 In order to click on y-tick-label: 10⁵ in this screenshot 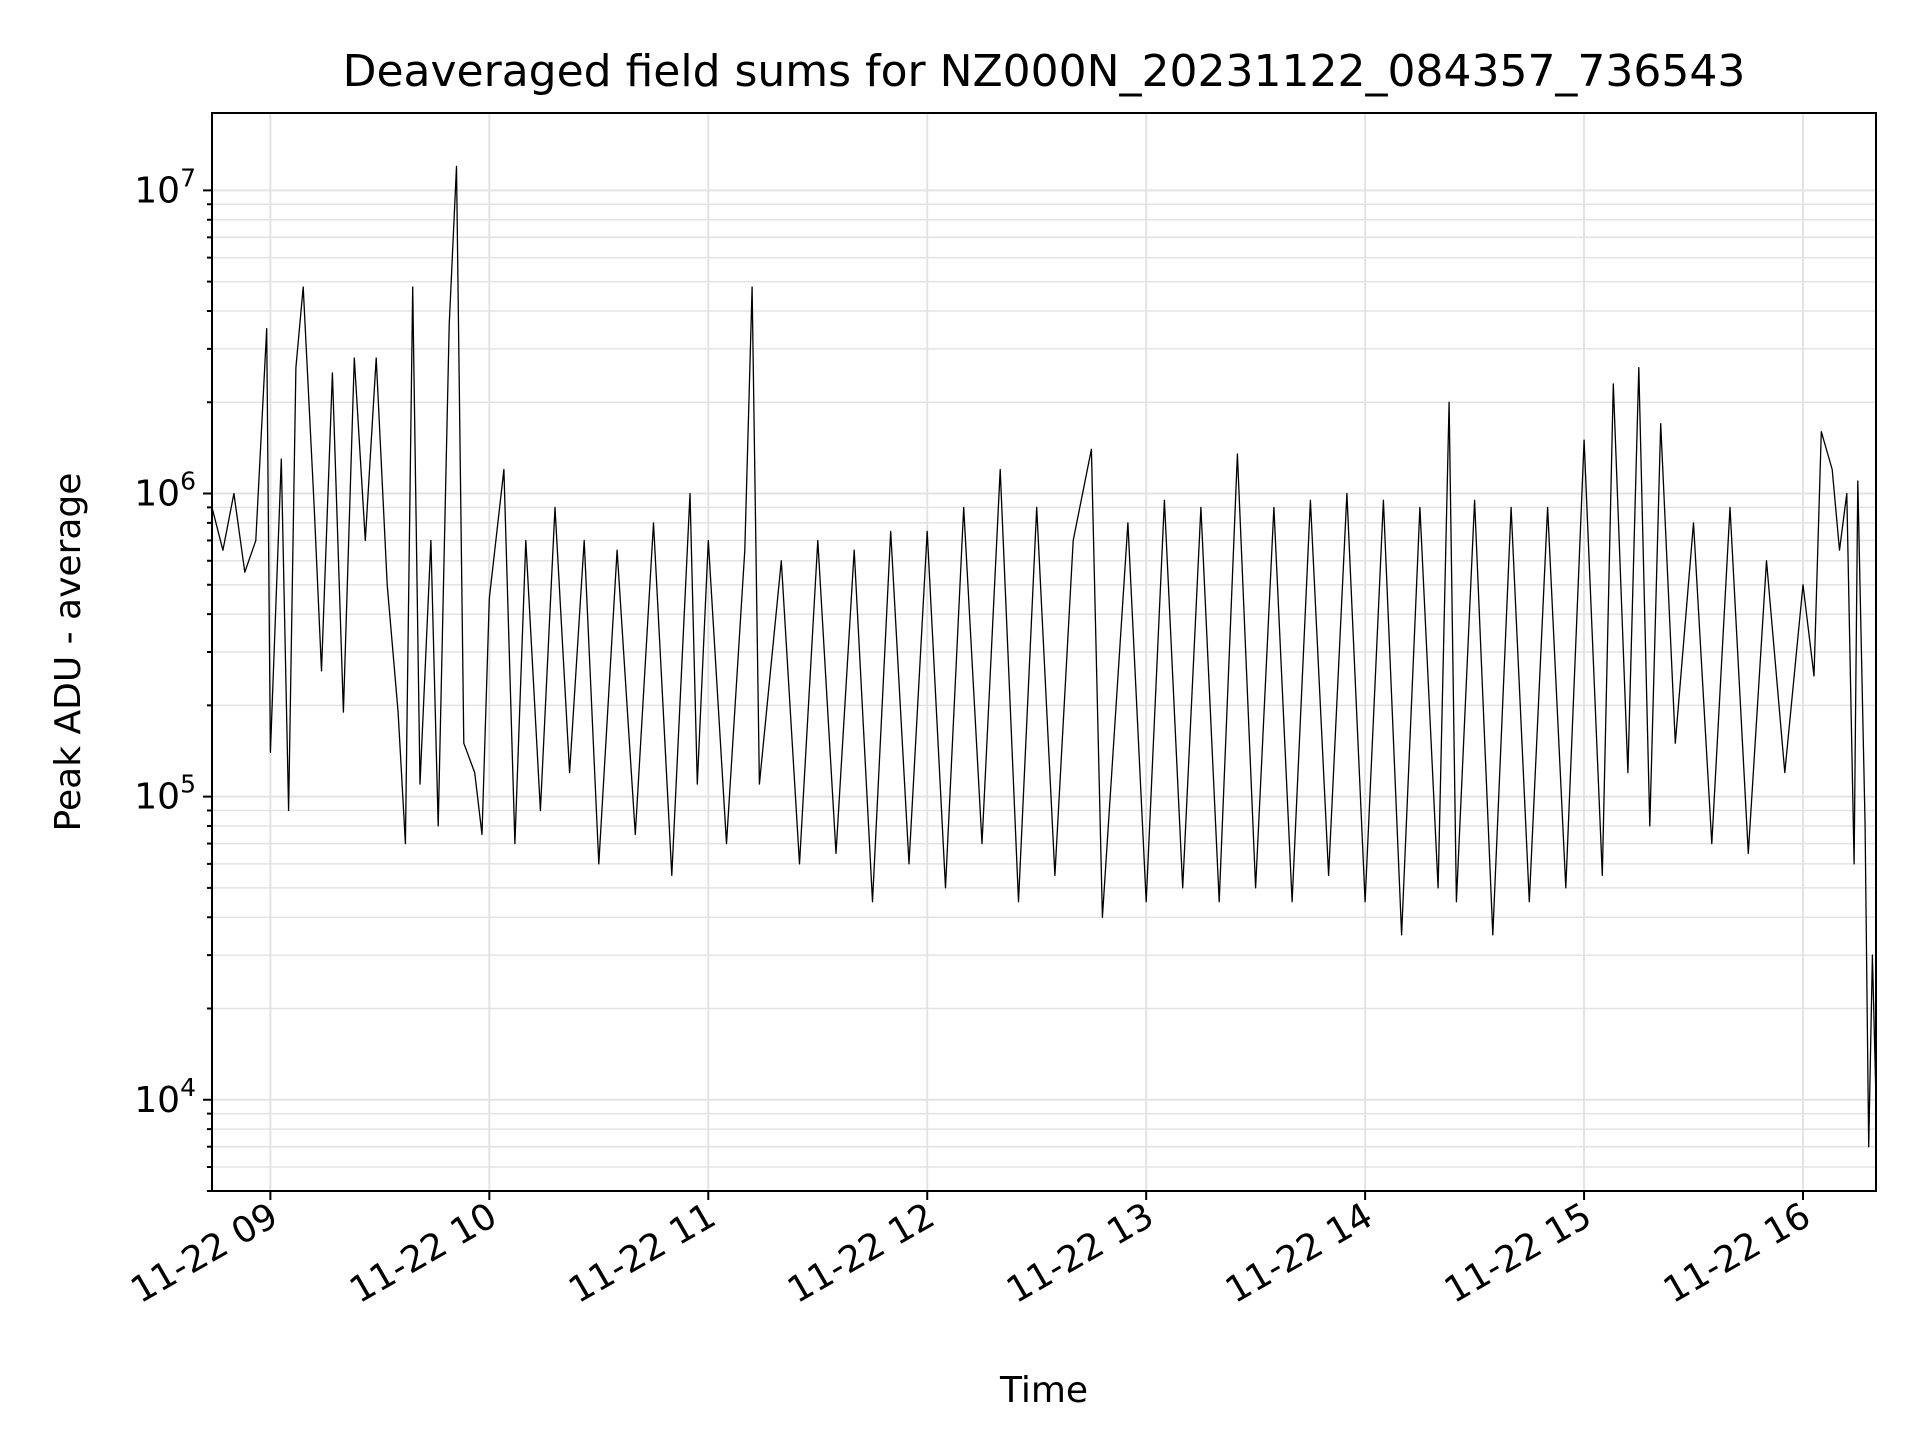, I will do `click(165, 794)`.